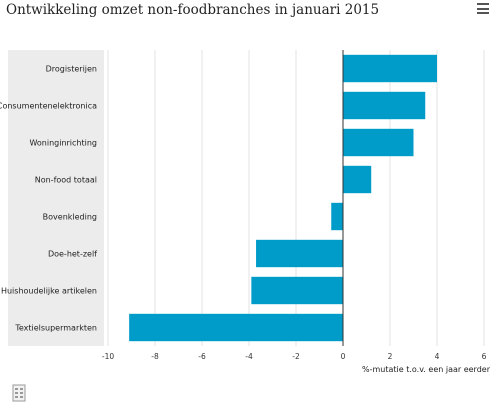 The width and height of the screenshot is (500, 407). What do you see at coordinates (55, 328) in the screenshot?
I see `category-label: Textielsupermarkten` at bounding box center [55, 328].